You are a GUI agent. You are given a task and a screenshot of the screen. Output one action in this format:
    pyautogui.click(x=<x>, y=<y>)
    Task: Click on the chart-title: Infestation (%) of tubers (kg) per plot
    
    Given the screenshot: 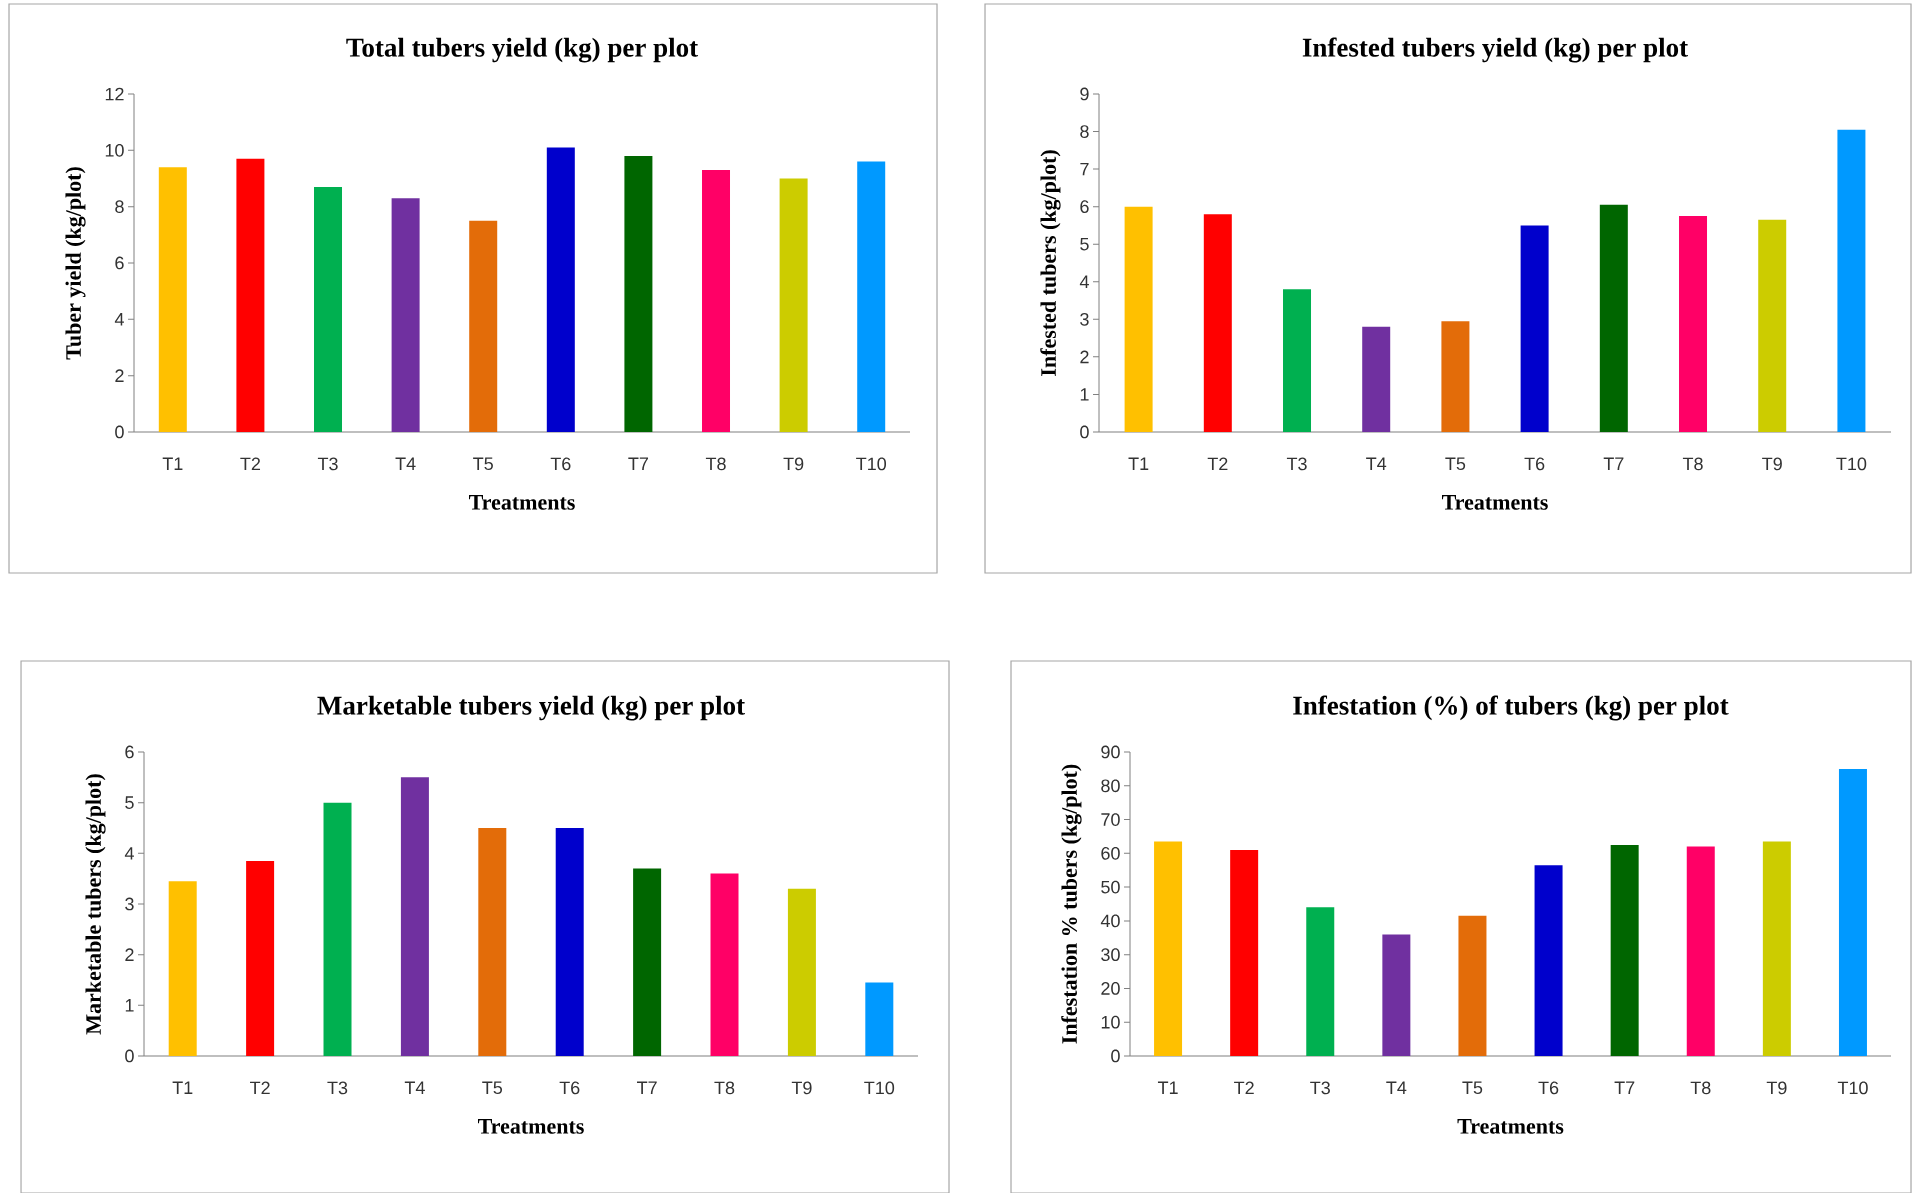 What is the action you would take?
    pyautogui.click(x=1511, y=708)
    